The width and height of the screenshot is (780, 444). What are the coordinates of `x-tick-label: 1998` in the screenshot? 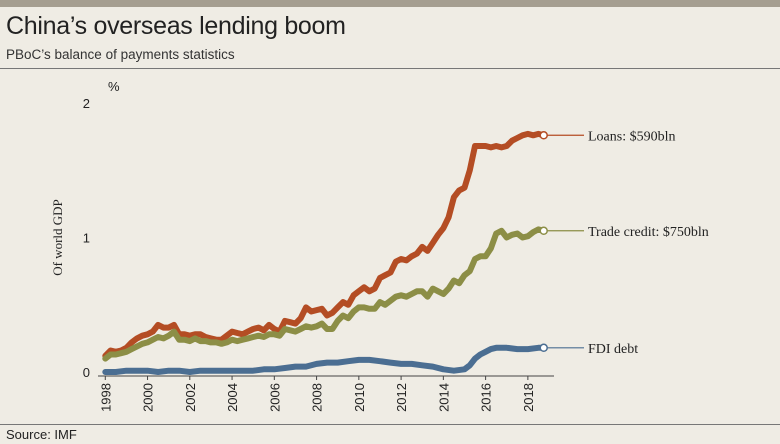 It's located at (105, 397).